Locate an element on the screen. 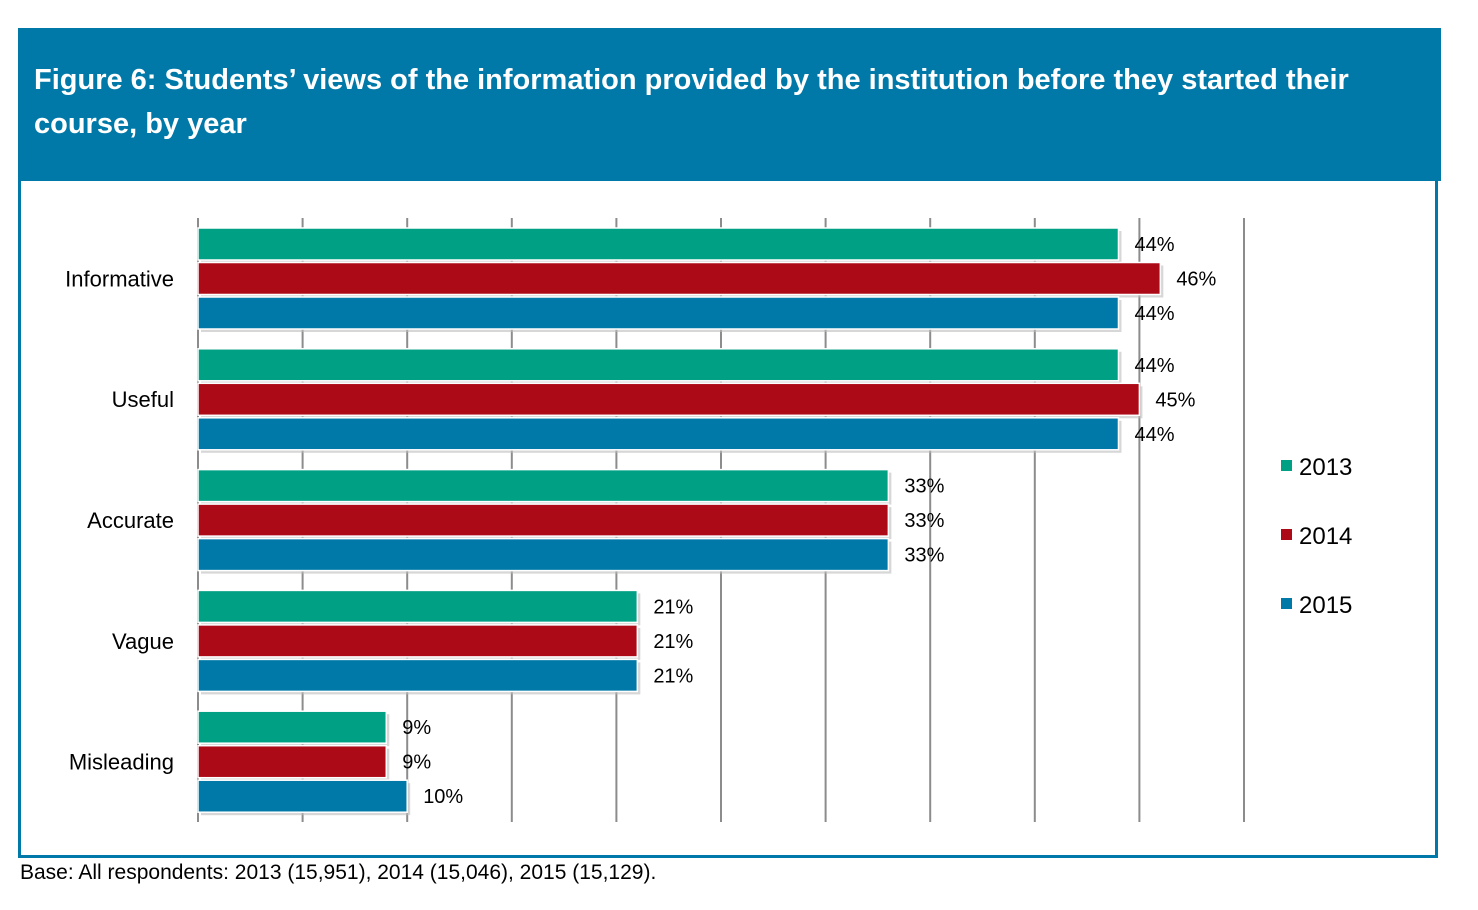 The image size is (1478, 910). data-label: 46% is located at coordinates (1196, 280).